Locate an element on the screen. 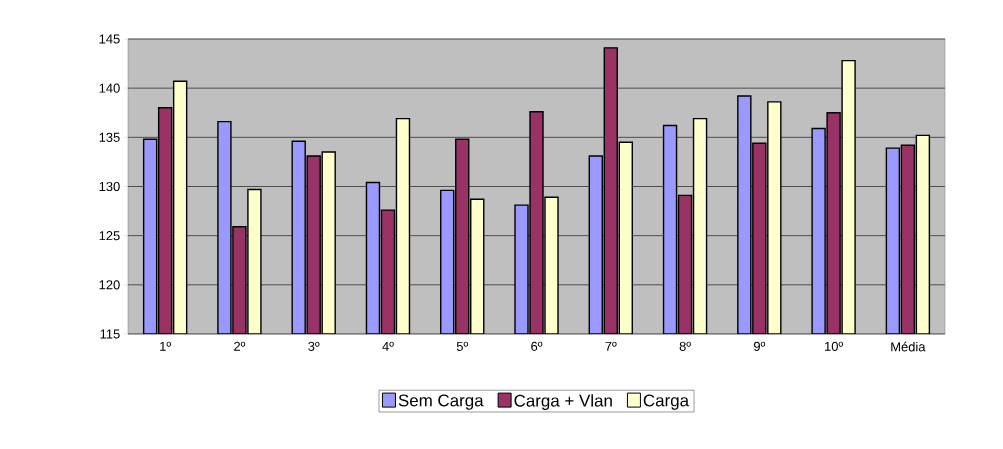 This screenshot has width=1003, height=449. x-tick-label: 4º is located at coordinates (388, 346).